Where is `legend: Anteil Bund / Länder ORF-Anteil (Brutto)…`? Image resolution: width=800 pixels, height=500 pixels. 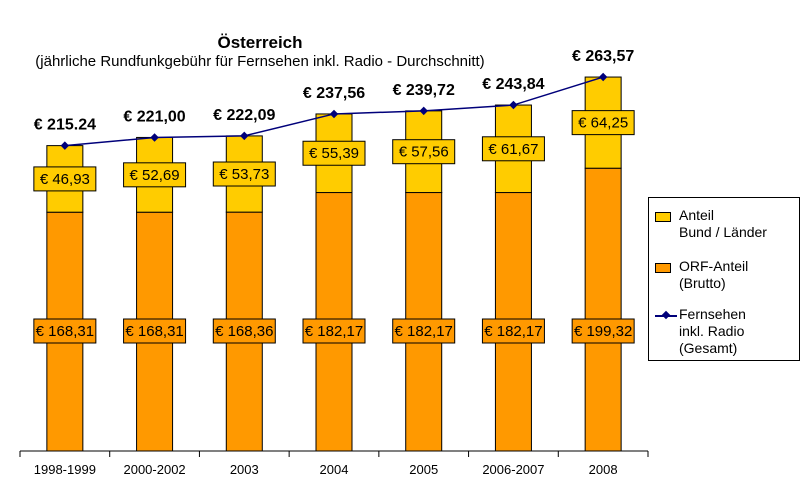
legend: Anteil Bund / Länder ORF-Anteil (Brutto)… is located at coordinates (724, 279).